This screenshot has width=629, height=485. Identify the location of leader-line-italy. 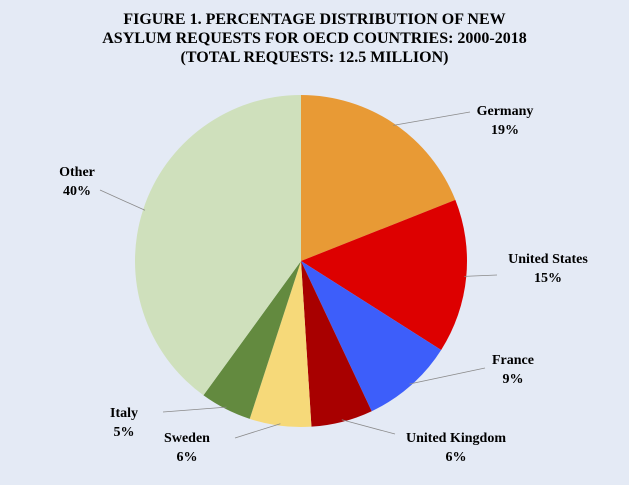
(194, 409).